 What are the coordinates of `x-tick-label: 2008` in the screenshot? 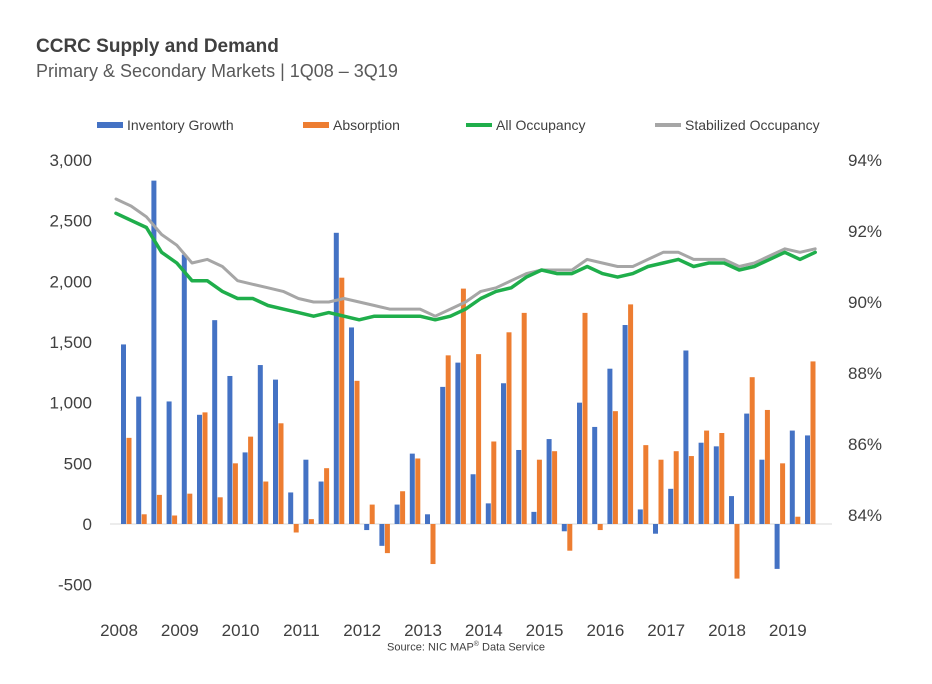 It's located at (119, 630).